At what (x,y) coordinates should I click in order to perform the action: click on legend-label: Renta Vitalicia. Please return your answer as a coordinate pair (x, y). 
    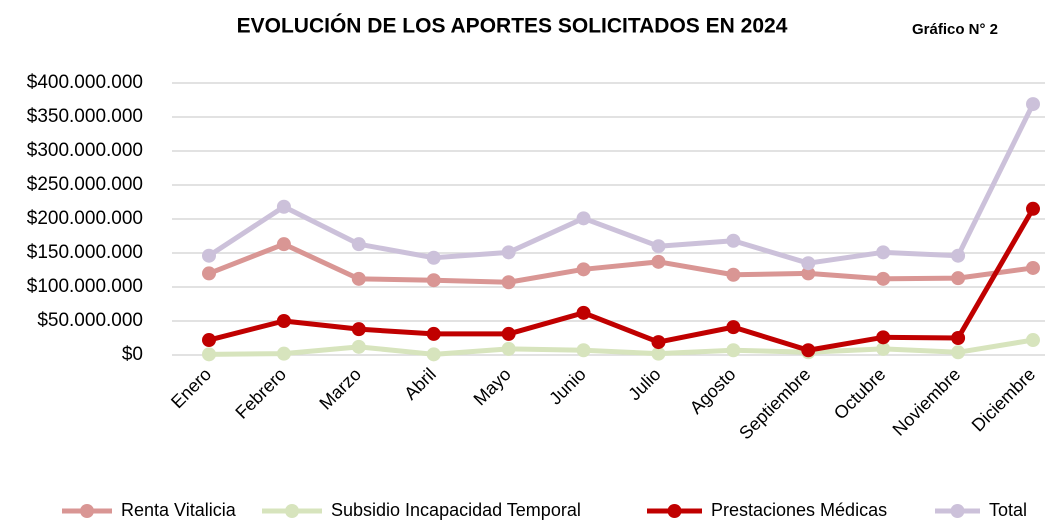
    Looking at the image, I should click on (179, 510).